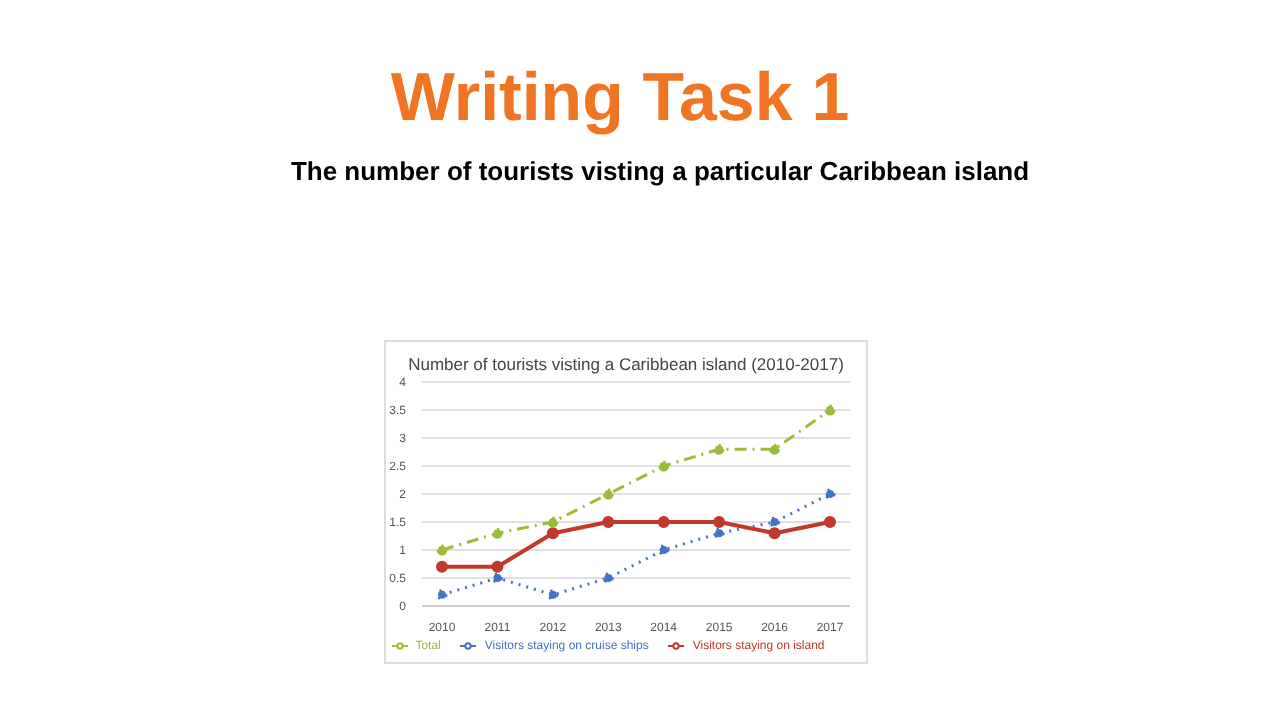  Describe the element at coordinates (626, 364) in the screenshot. I see `text: Number of tourists visting a Caribbean island (2010-2017)` at that location.